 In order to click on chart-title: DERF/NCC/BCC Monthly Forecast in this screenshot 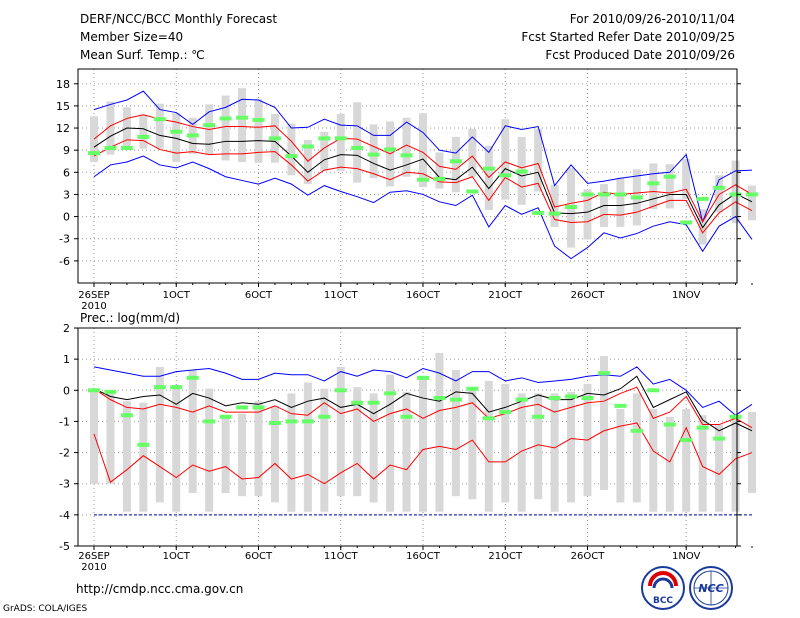, I will do `click(179, 19)`.